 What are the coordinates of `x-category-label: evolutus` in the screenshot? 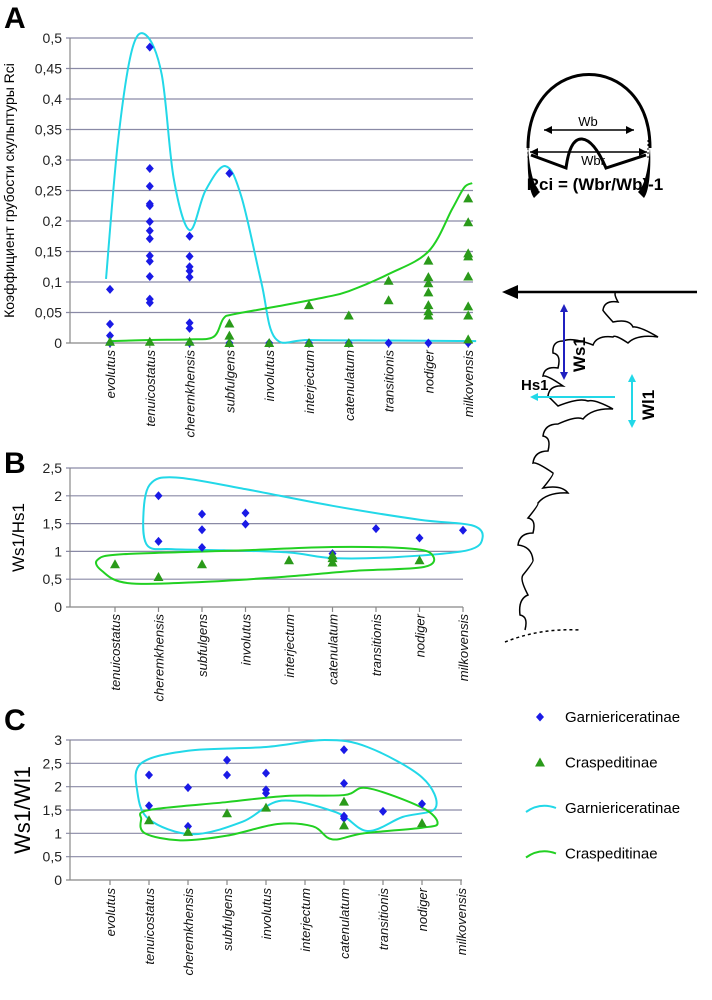 It's located at (110, 912).